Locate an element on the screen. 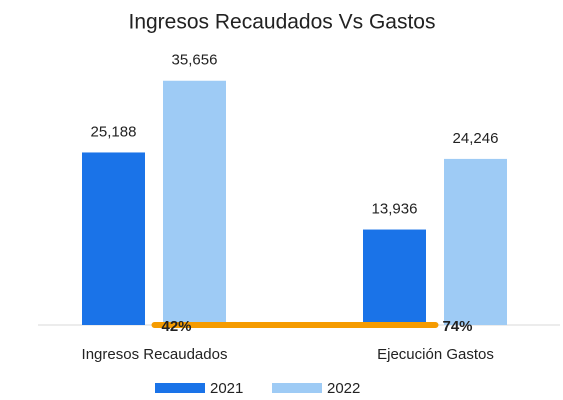  legend-label: 2022 is located at coordinates (343, 388).